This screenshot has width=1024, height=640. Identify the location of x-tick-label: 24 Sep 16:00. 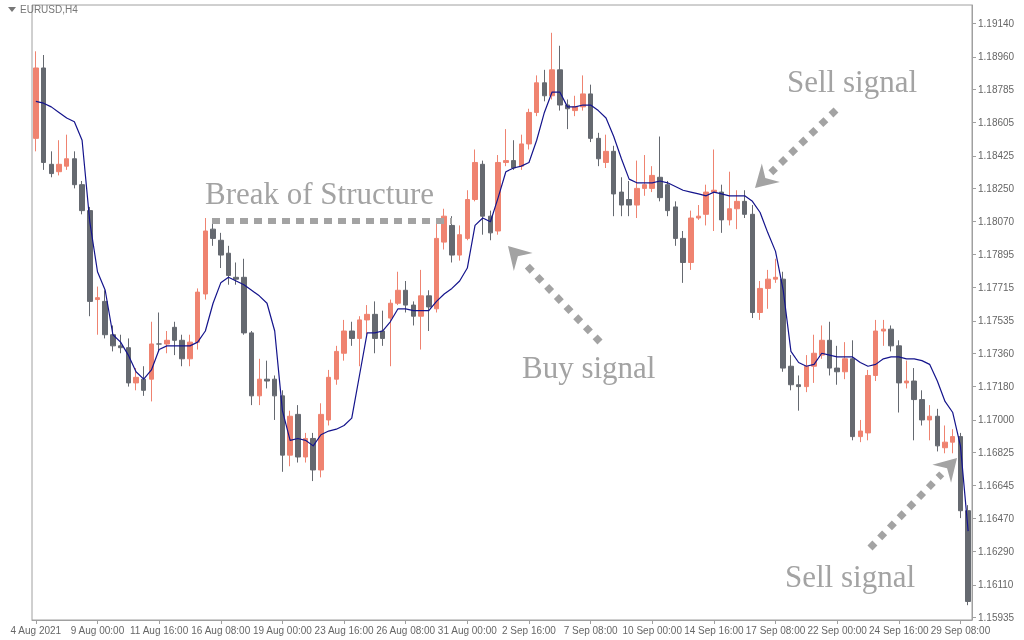
(899, 630).